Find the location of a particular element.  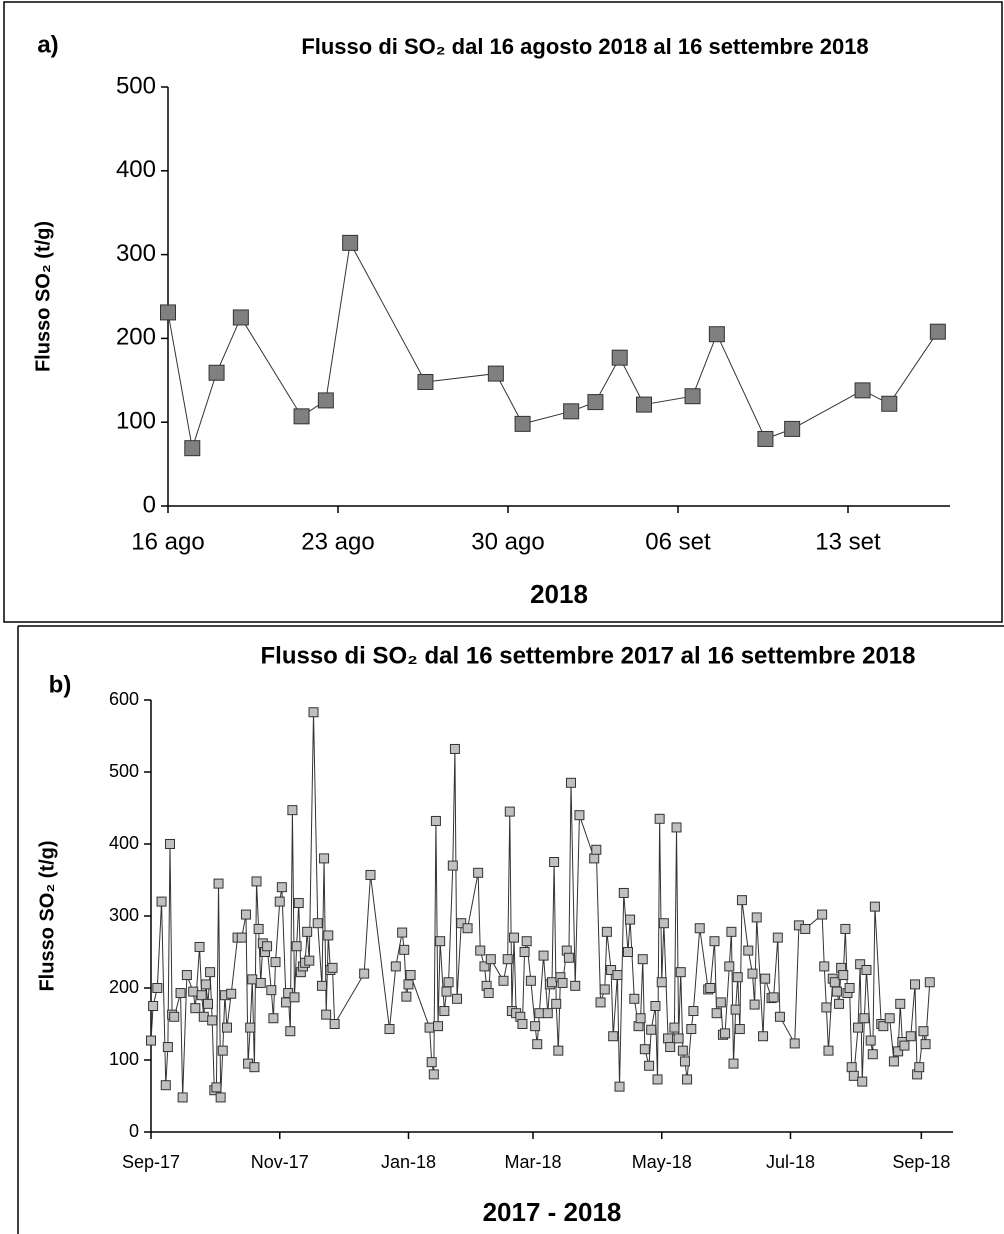

x-tick-label: Sep-17 is located at coordinates (151, 1162).